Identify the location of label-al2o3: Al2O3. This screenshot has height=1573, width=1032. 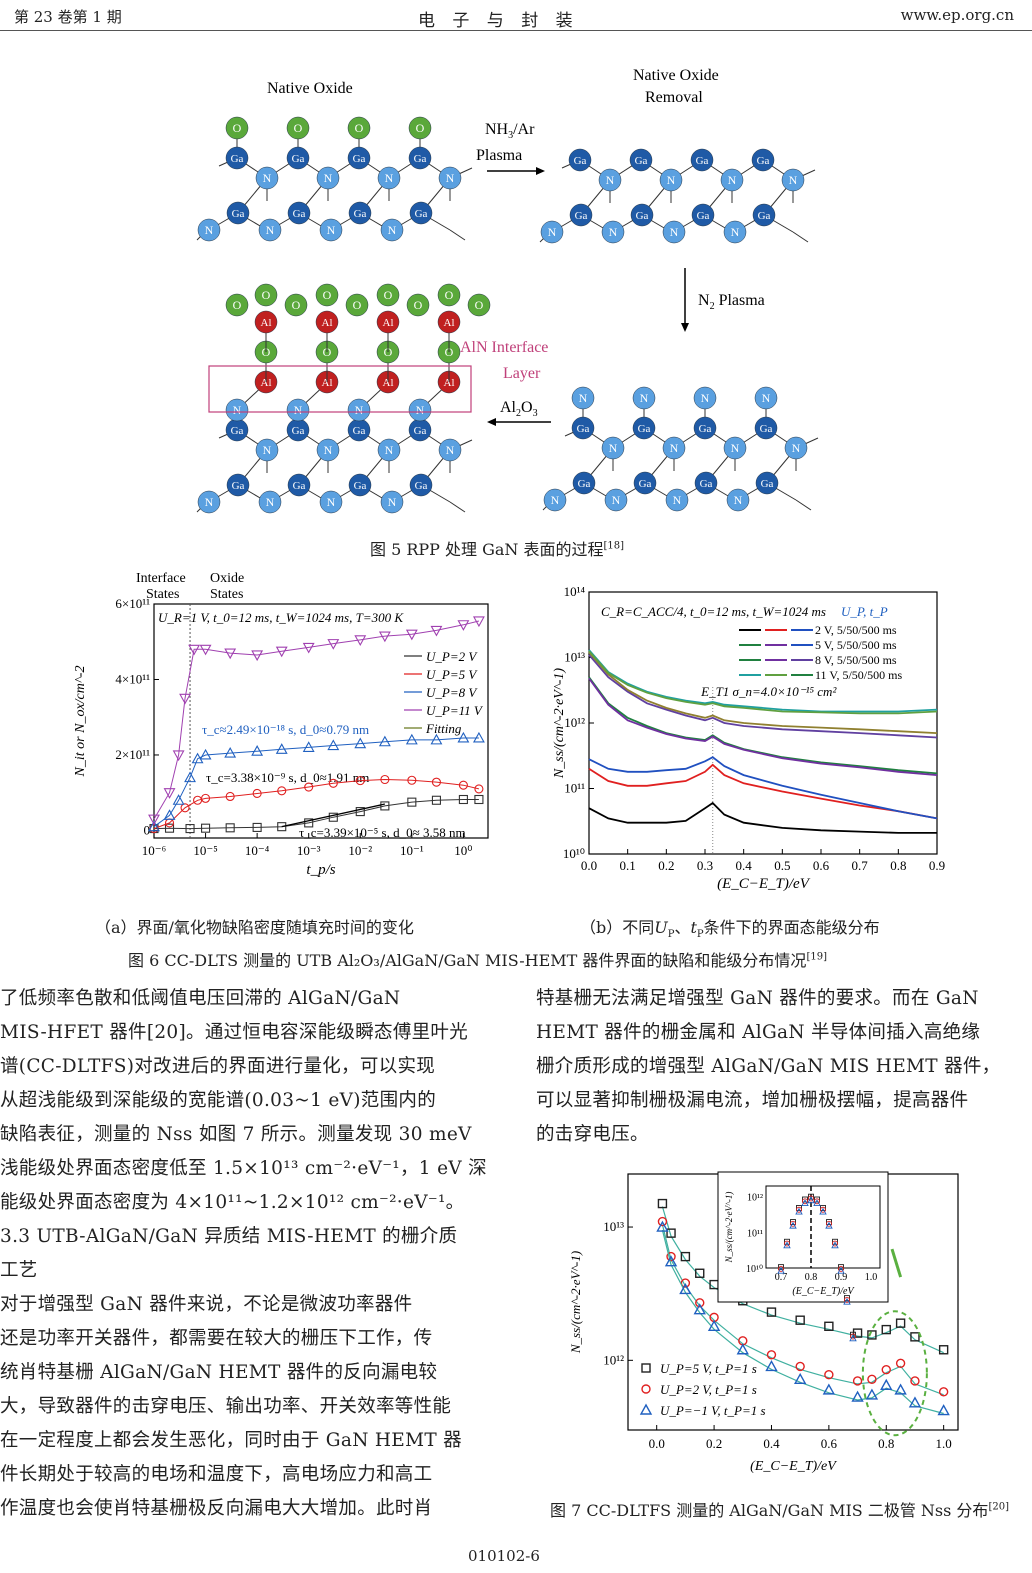
(519, 409).